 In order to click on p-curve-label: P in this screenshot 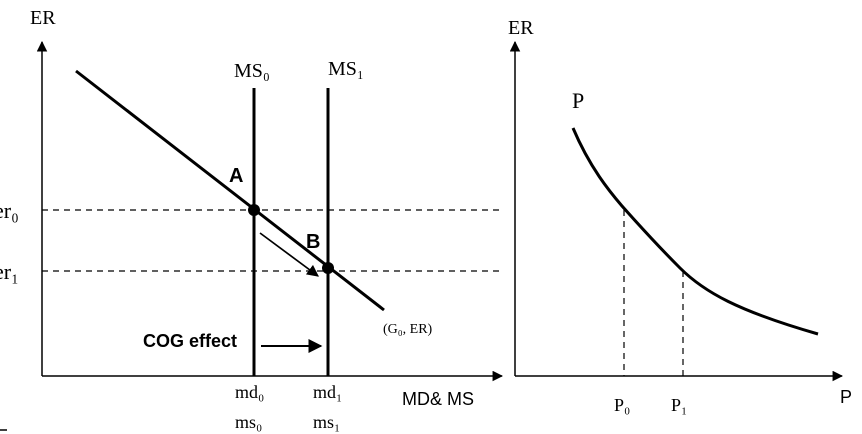, I will do `click(578, 100)`.